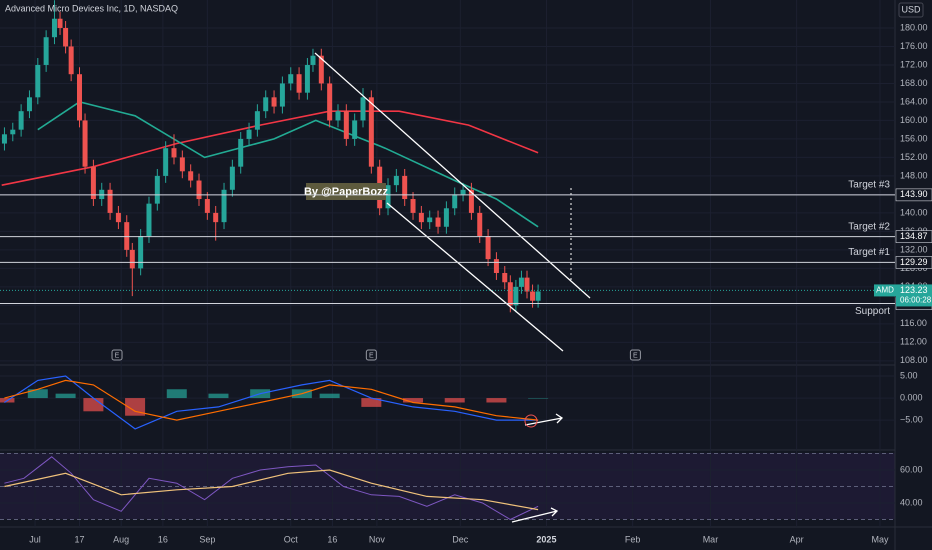  What do you see at coordinates (911, 419) in the screenshot?
I see `y-tick-label: −5.00` at bounding box center [911, 419].